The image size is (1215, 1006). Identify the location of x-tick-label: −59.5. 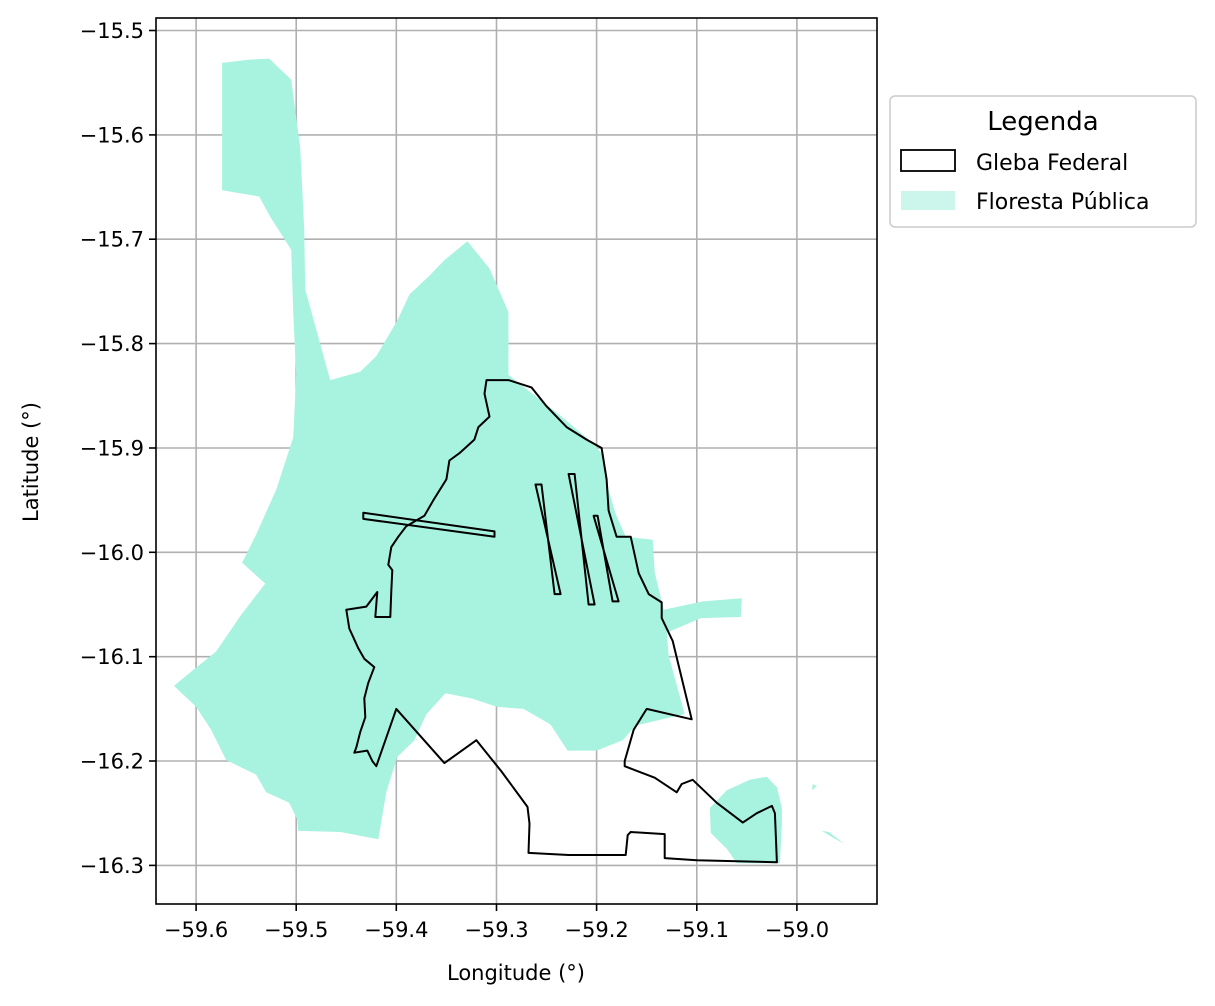
(296, 930).